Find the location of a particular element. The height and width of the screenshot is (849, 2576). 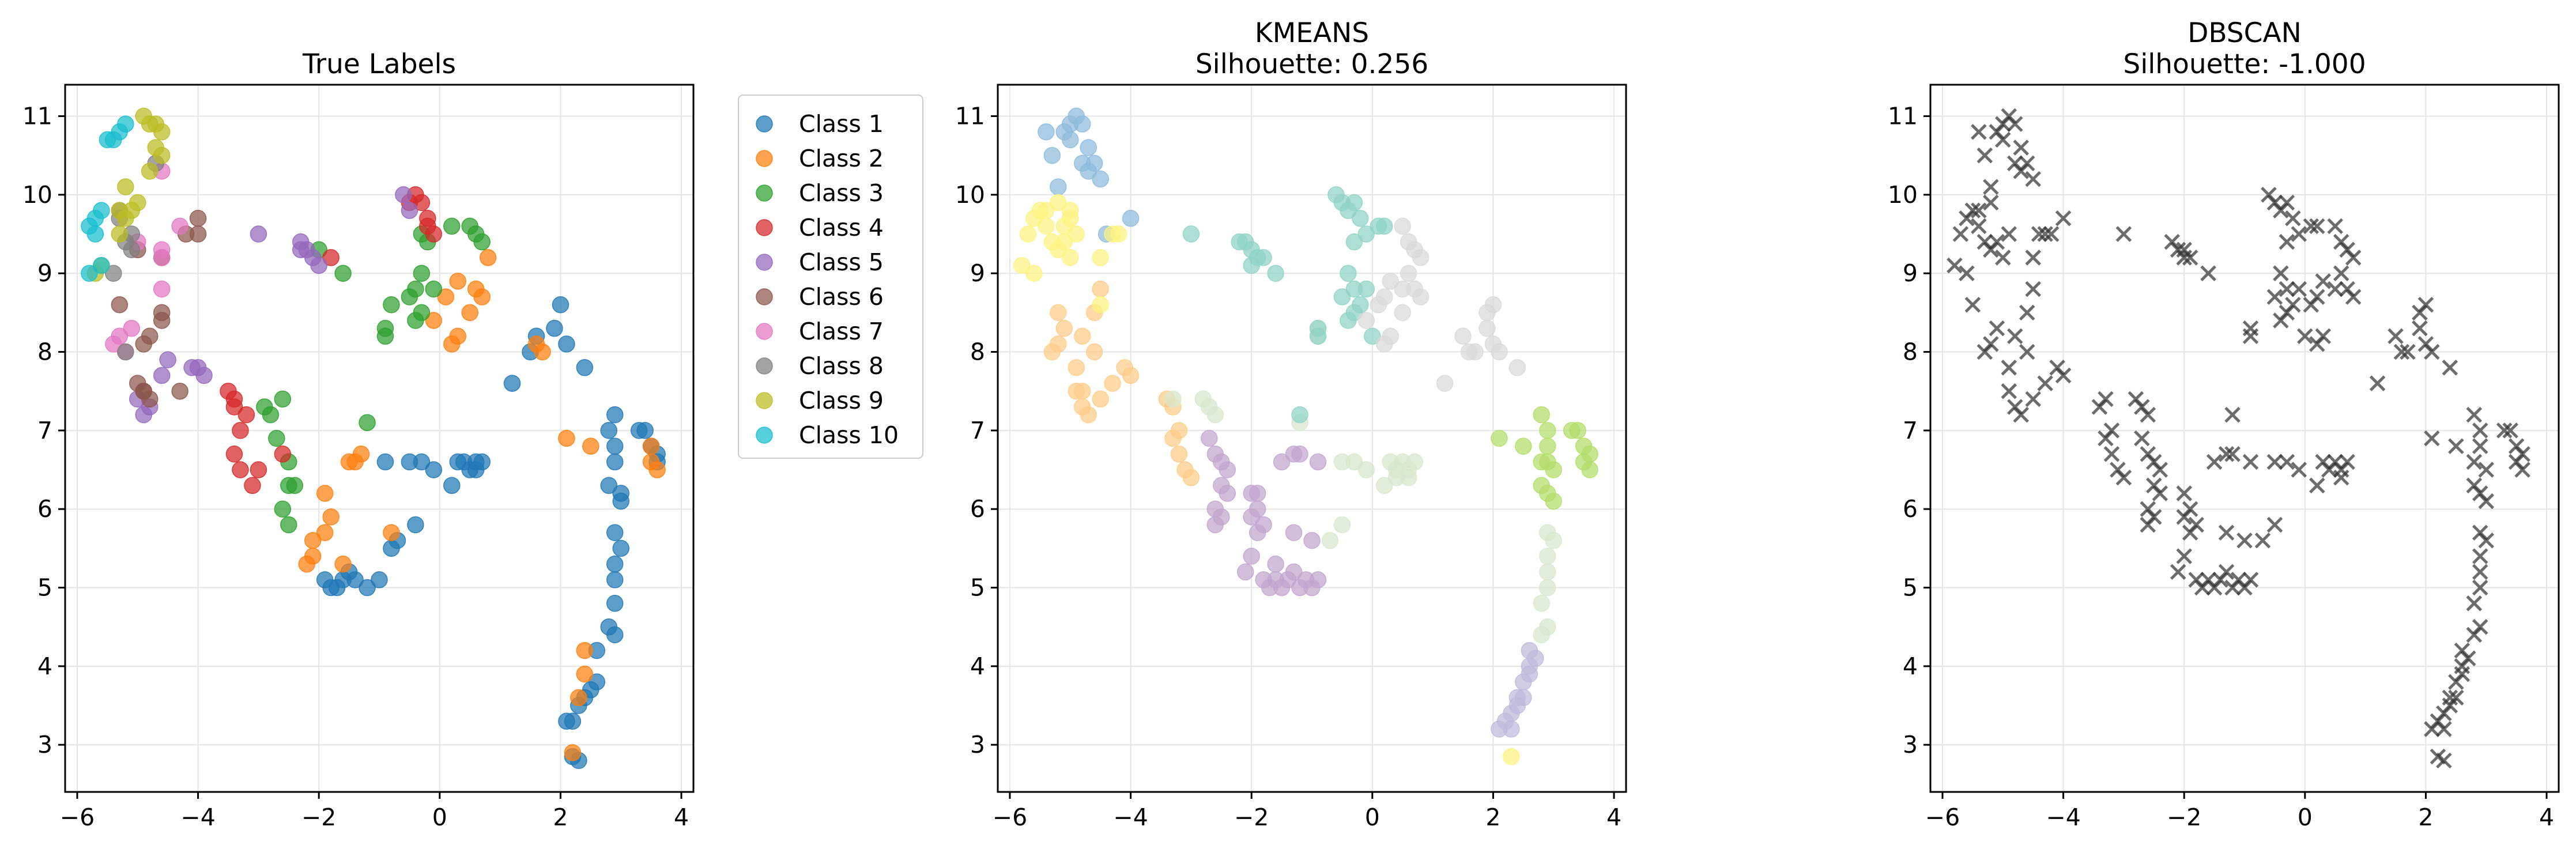

y-tick-label: 3 is located at coordinates (1910, 745).